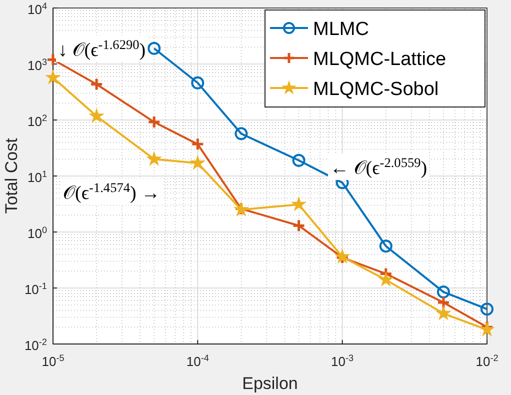  Describe the element at coordinates (342, 361) in the screenshot. I see `x-tick-label: 10$^{-3}$` at that location.